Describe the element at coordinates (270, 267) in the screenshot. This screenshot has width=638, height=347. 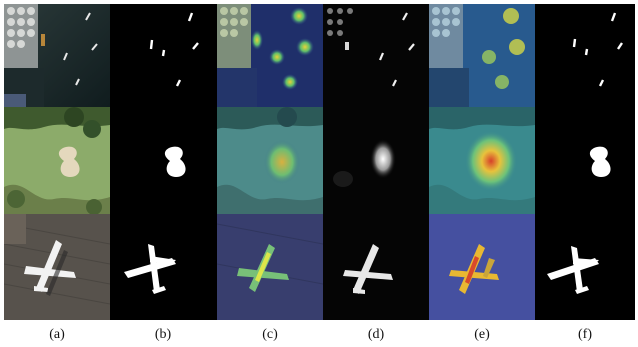
I see `airplane-heatmap-overlay` at that location.